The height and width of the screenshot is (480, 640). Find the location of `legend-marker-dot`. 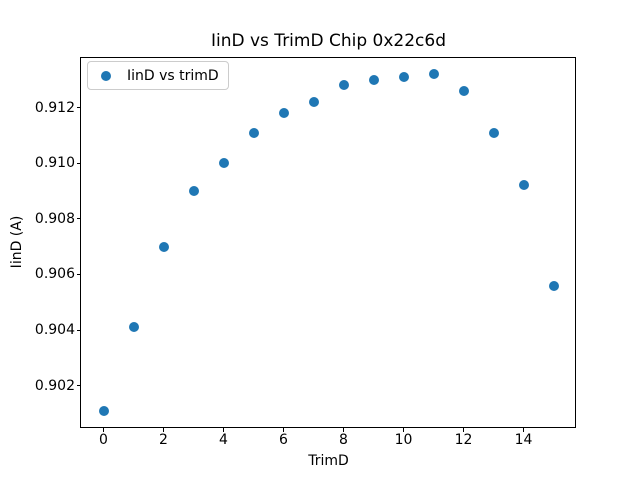

legend-marker-dot is located at coordinates (106, 75).